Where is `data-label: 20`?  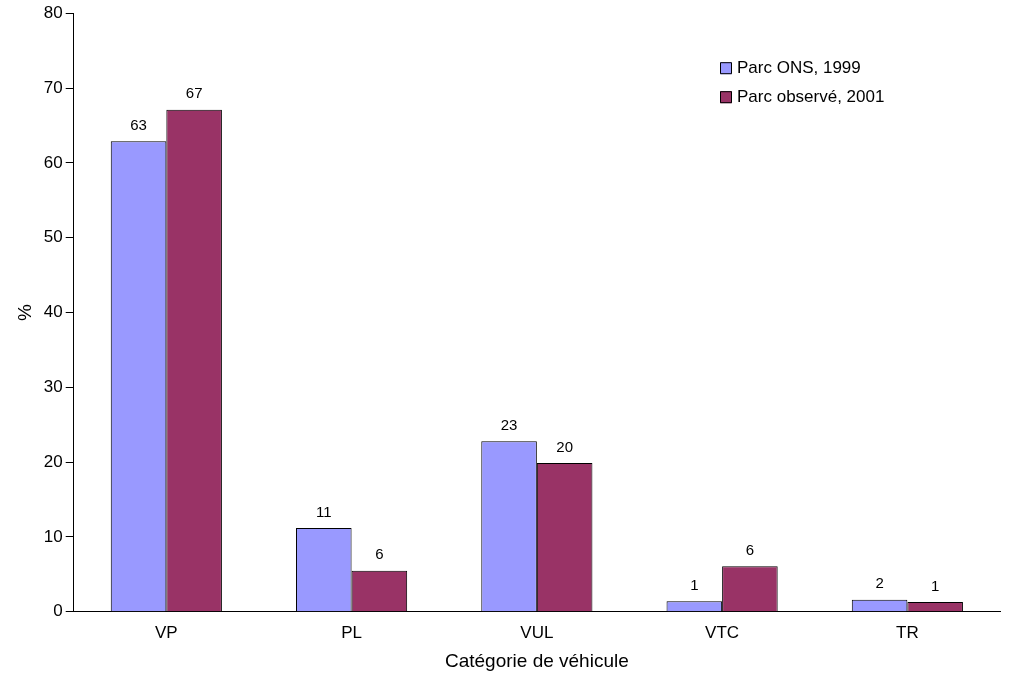
data-label: 20 is located at coordinates (564, 446).